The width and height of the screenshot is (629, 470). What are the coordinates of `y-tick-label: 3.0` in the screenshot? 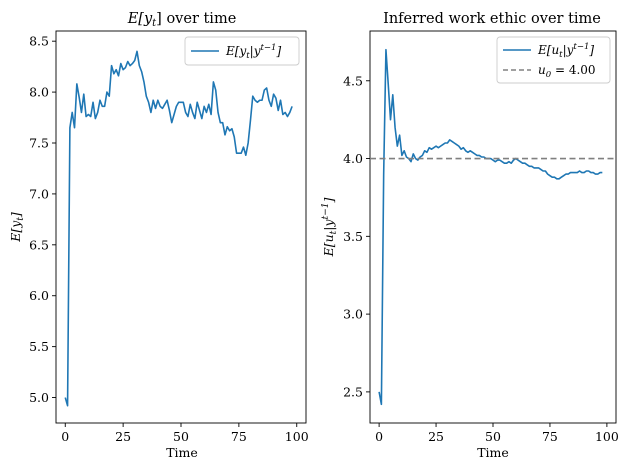 It's located at (353, 314).